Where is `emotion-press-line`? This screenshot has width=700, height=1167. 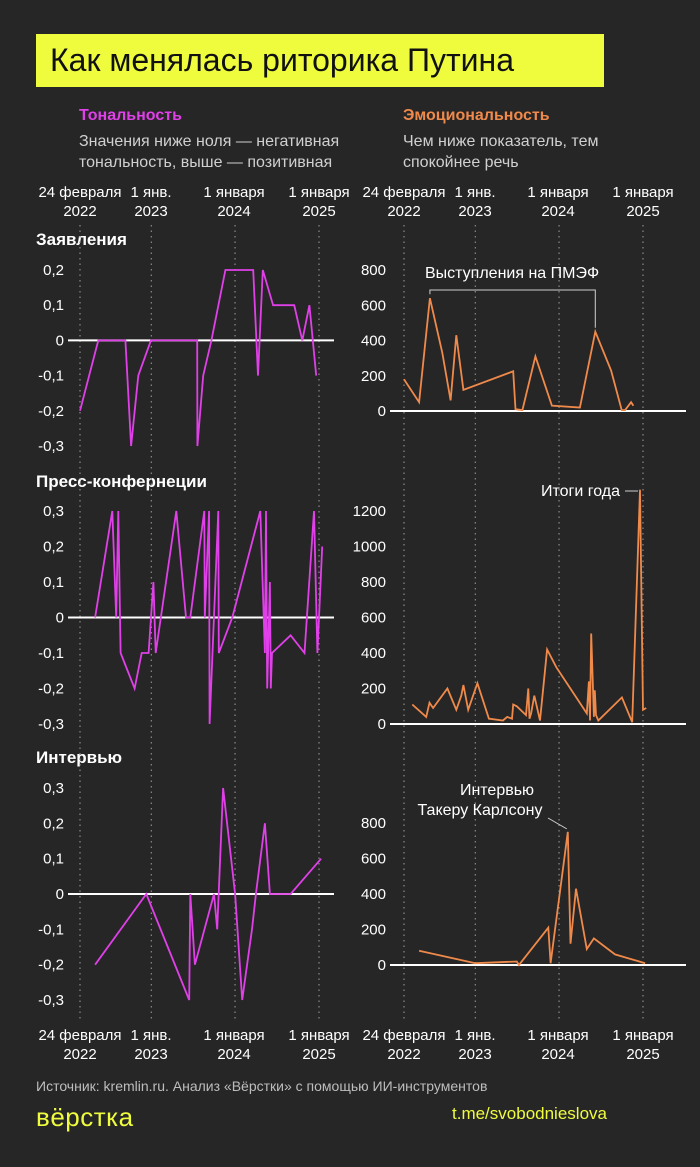 emotion-press-line is located at coordinates (529, 606).